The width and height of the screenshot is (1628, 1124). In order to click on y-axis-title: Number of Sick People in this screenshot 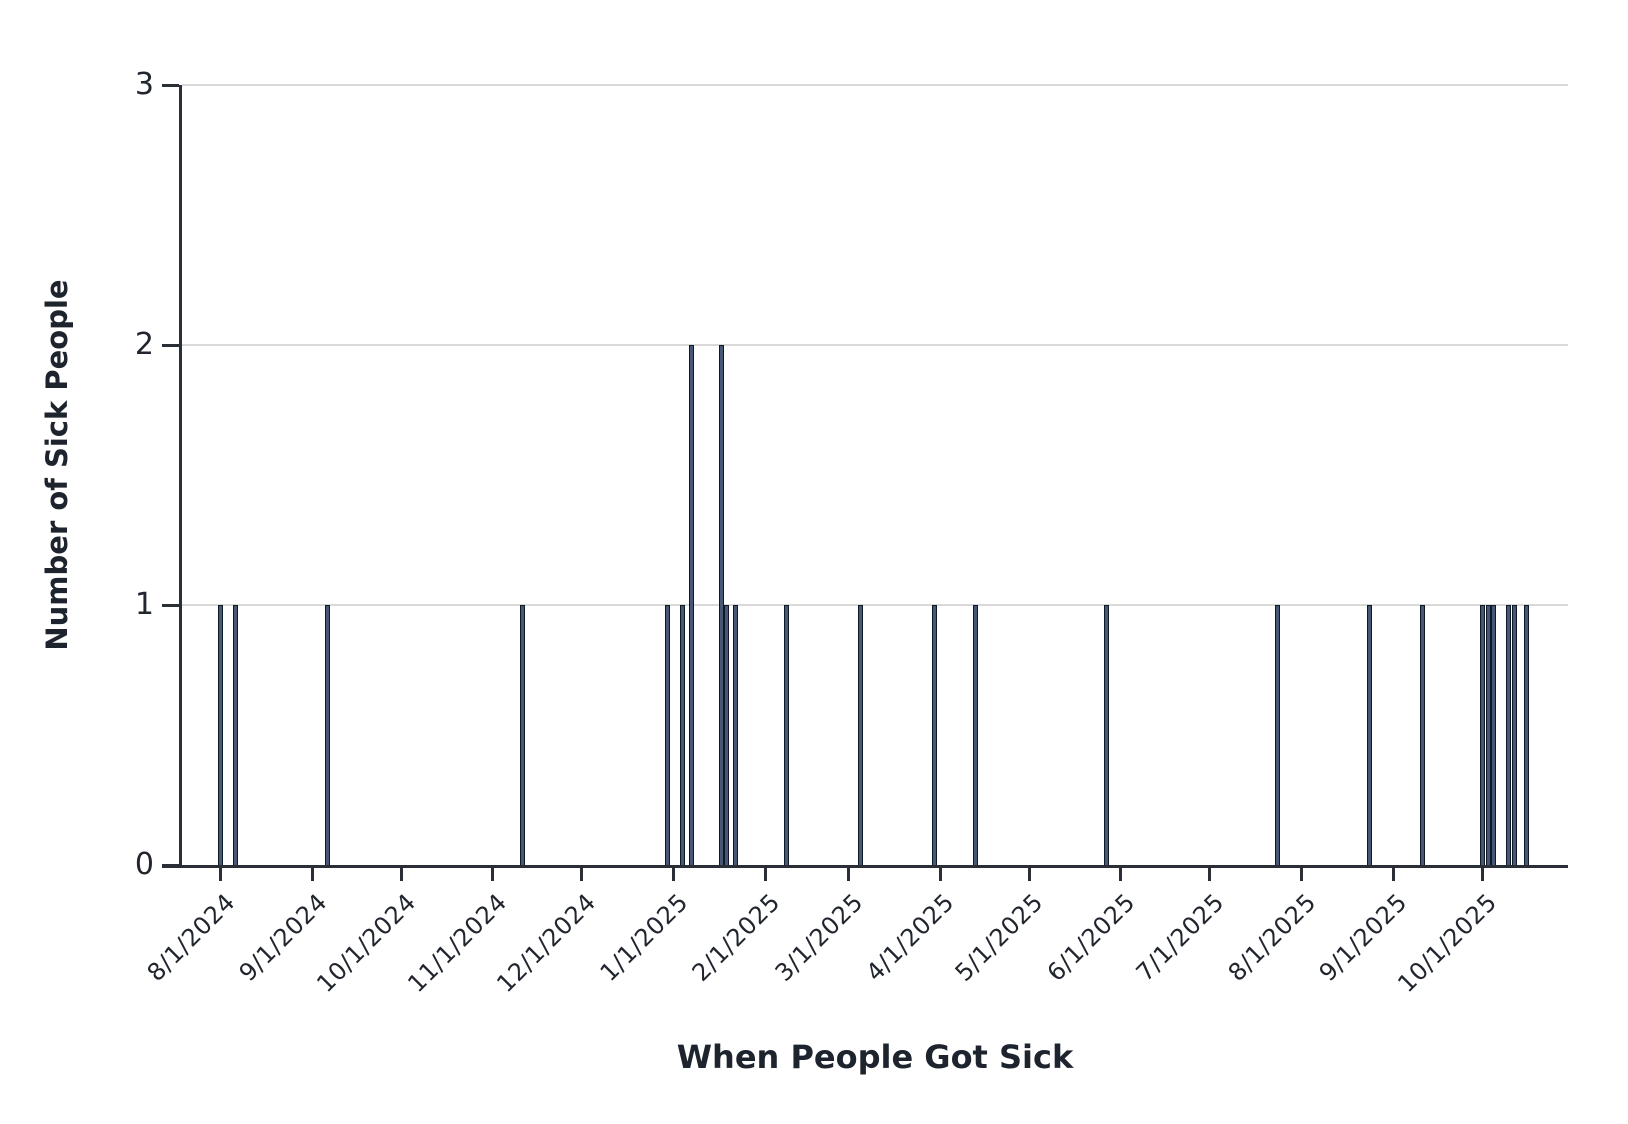, I will do `click(57, 465)`.